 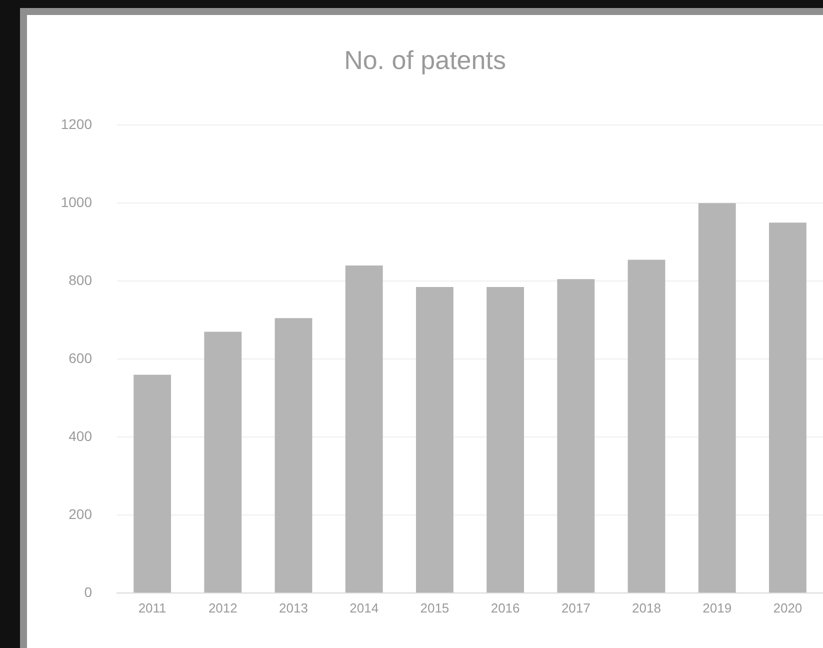 I want to click on y-tick-label: 800, so click(x=80, y=280).